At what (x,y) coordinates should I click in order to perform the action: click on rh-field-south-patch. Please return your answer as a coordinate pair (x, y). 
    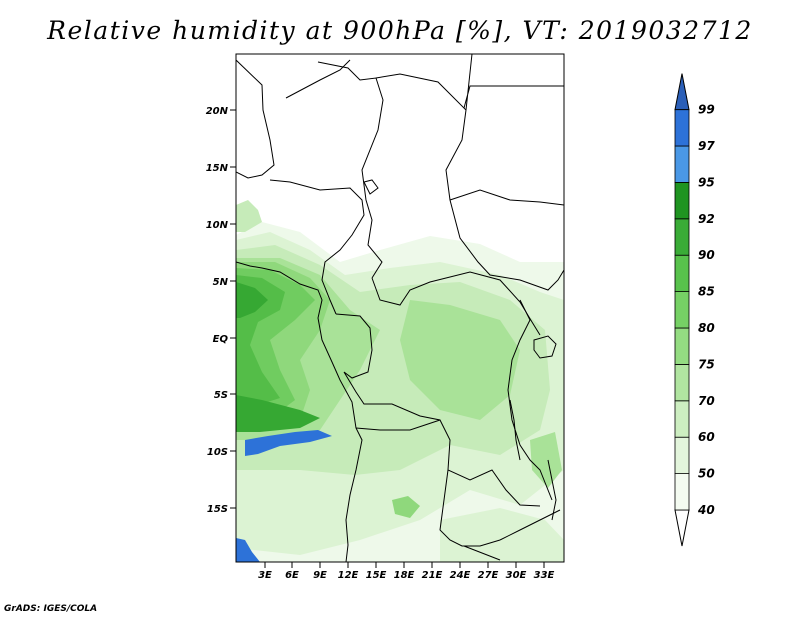
    Looking at the image, I should click on (406, 507).